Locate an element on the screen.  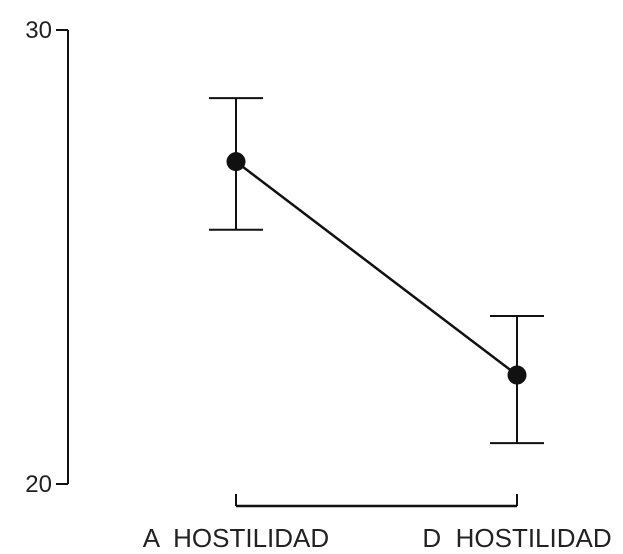
x-category-label: A HOSTILIDAD is located at coordinates (236, 538).